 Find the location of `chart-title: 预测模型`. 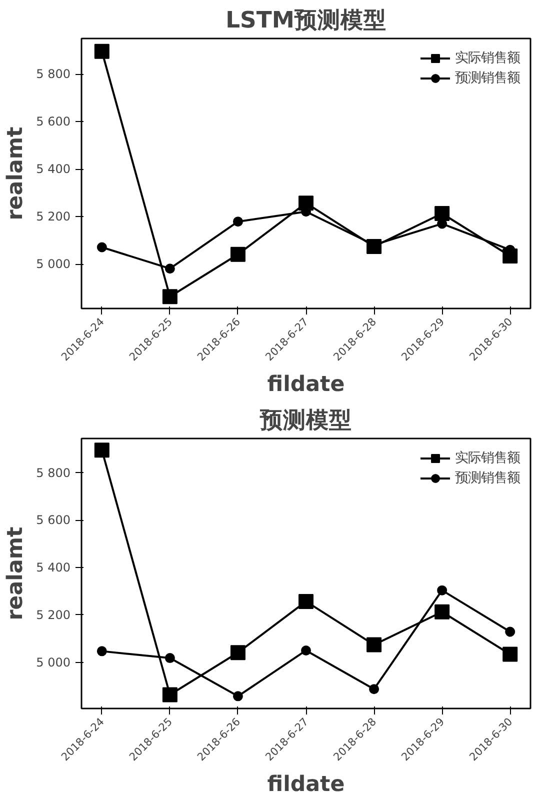

chart-title: 预测模型 is located at coordinates (305, 421).